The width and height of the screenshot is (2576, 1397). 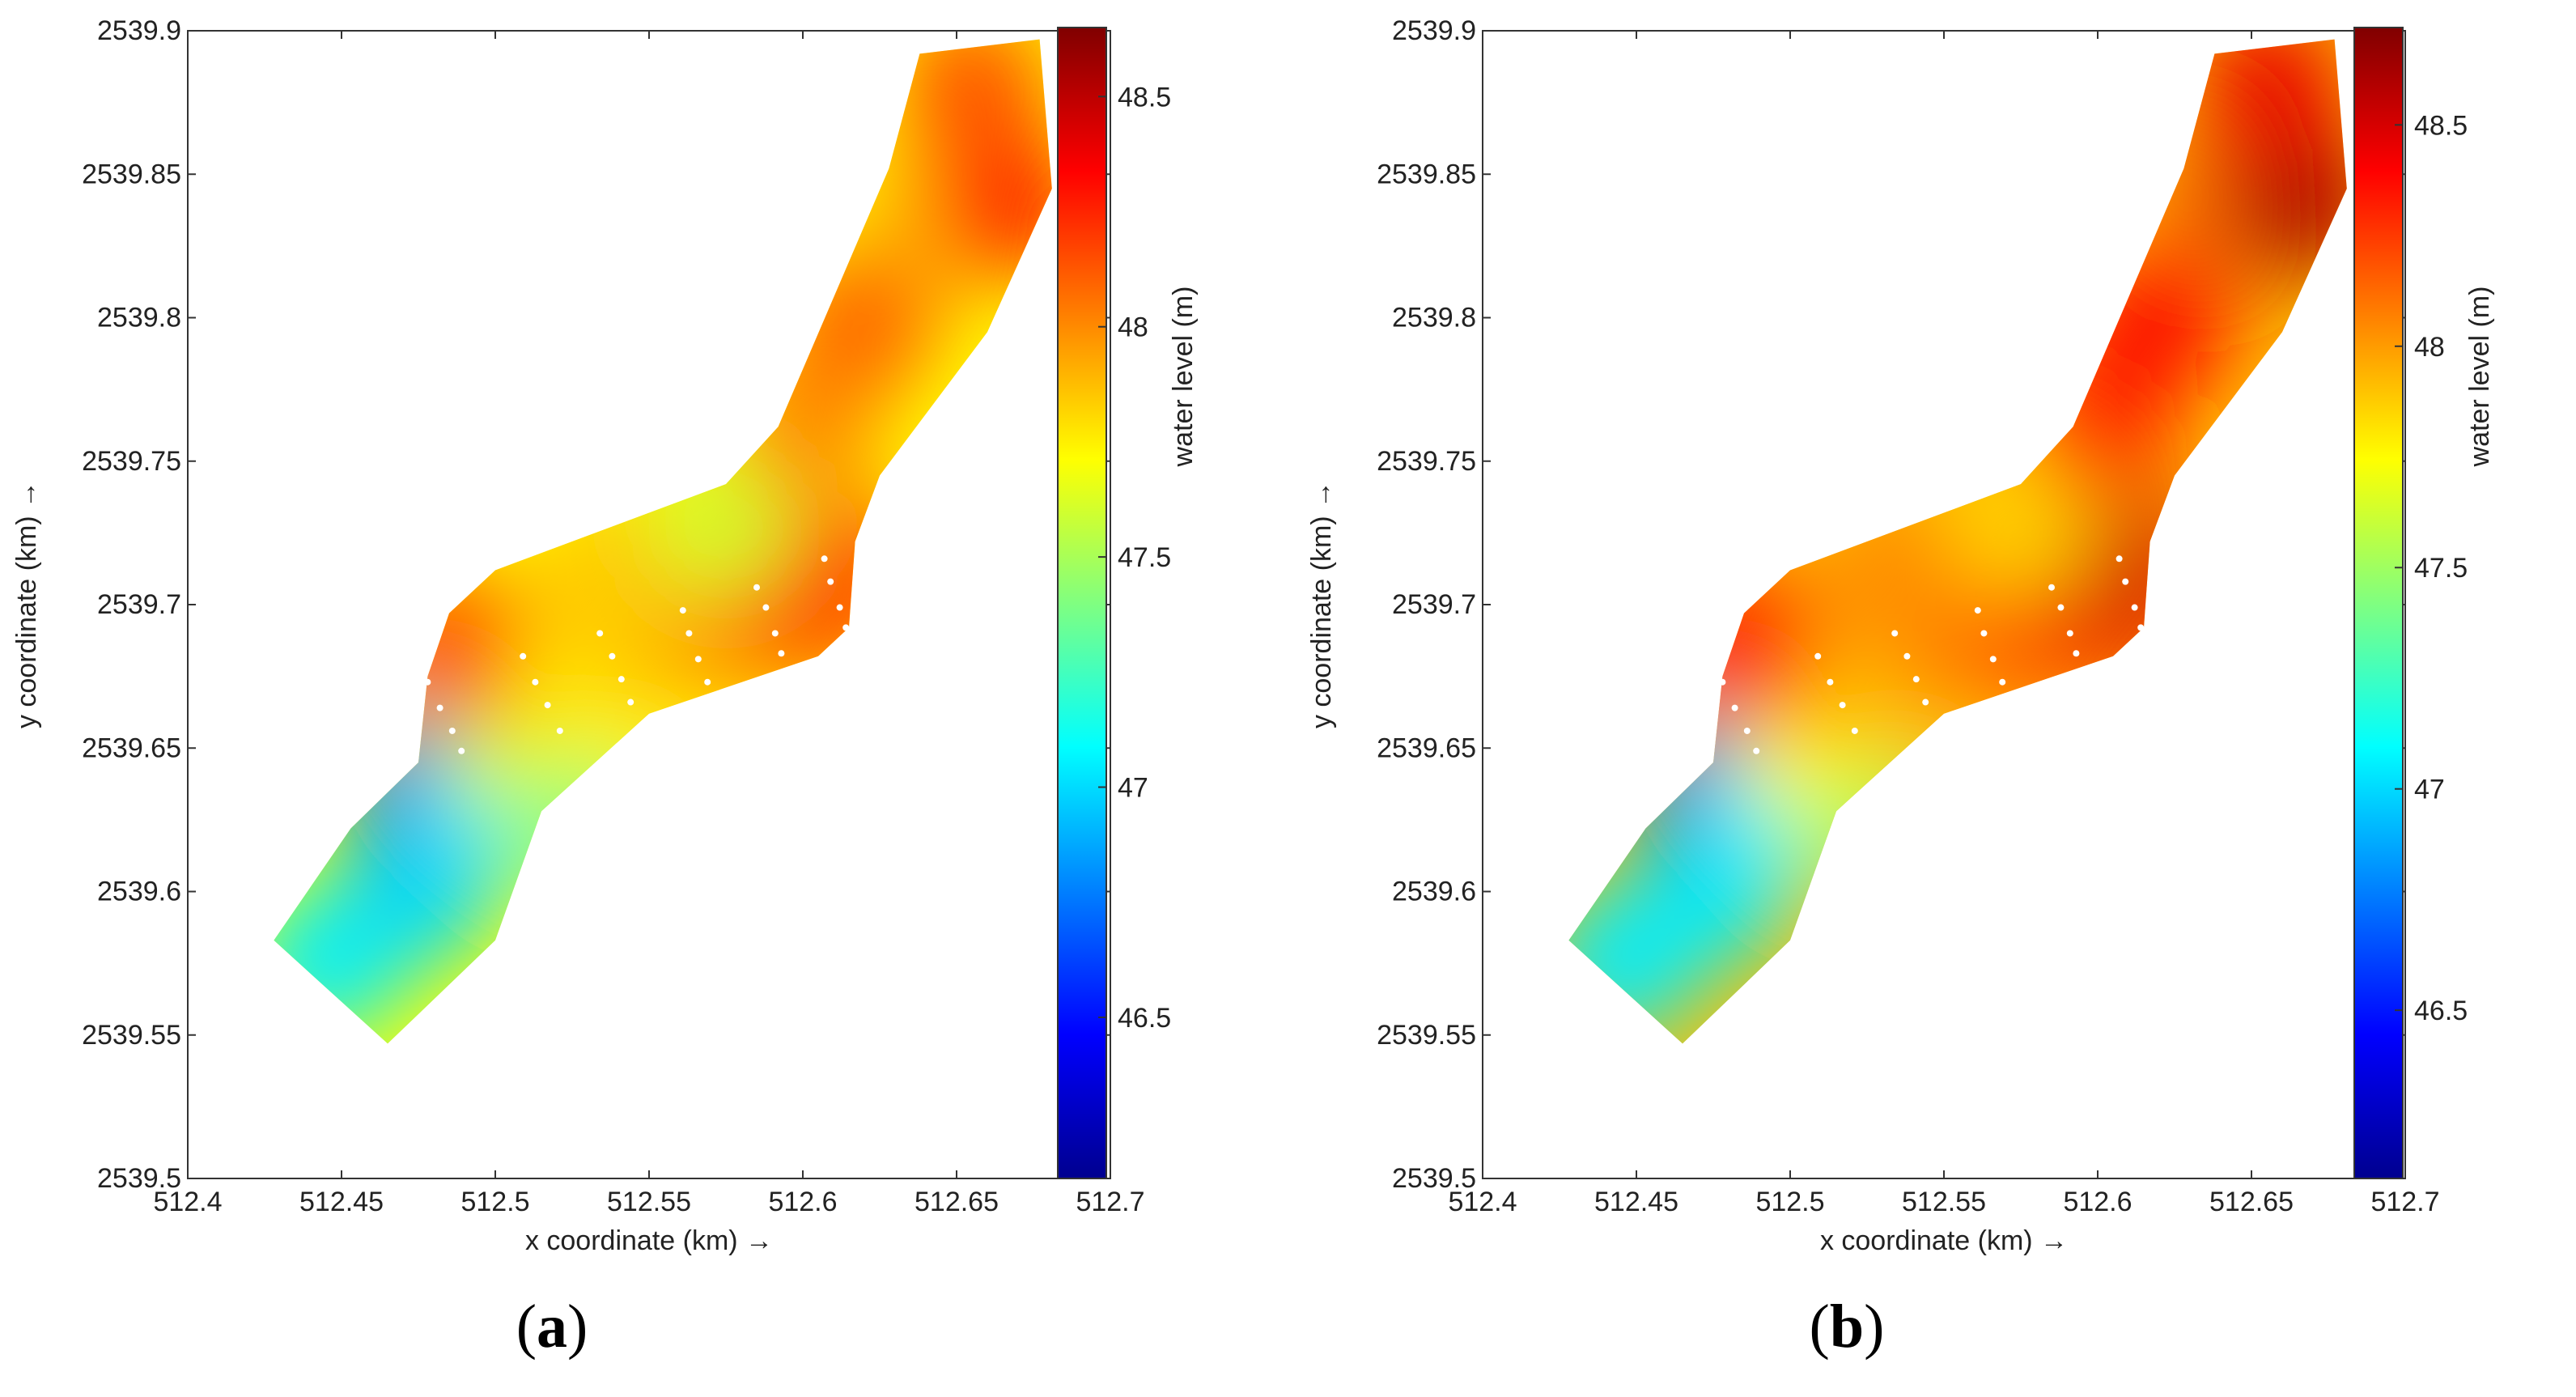 I want to click on panel-label: (a), so click(x=552, y=1327).